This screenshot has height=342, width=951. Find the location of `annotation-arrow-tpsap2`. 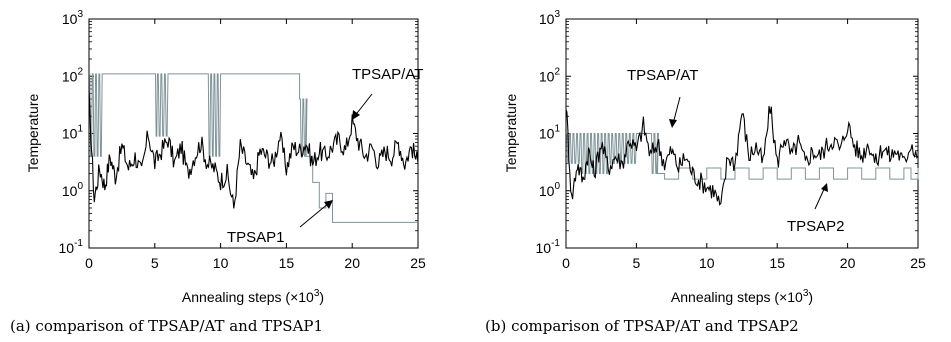

annotation-arrow-tpsap2 is located at coordinates (820, 198).